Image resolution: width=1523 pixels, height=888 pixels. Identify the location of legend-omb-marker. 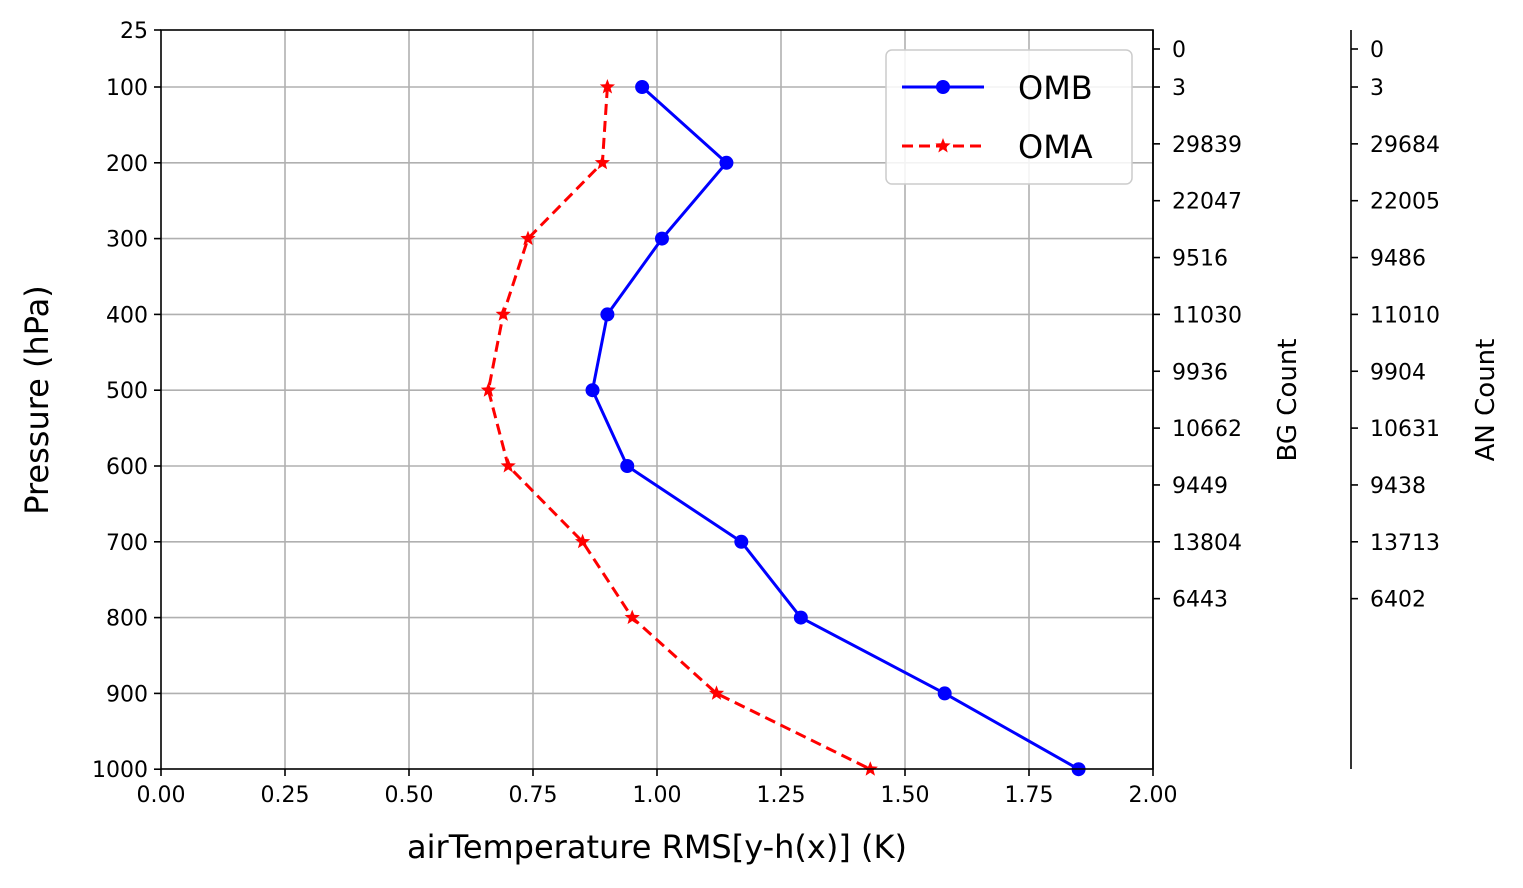
(943, 87).